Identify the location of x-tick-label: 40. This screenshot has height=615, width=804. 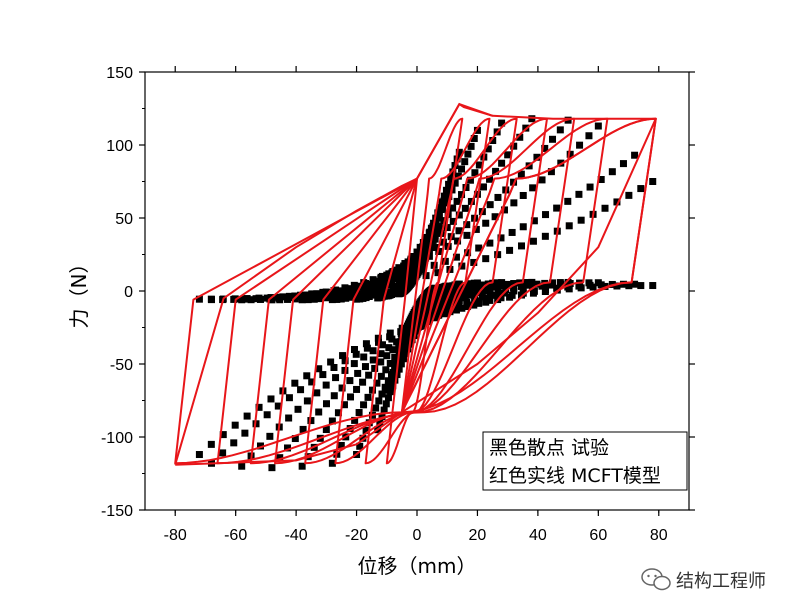
(538, 535).